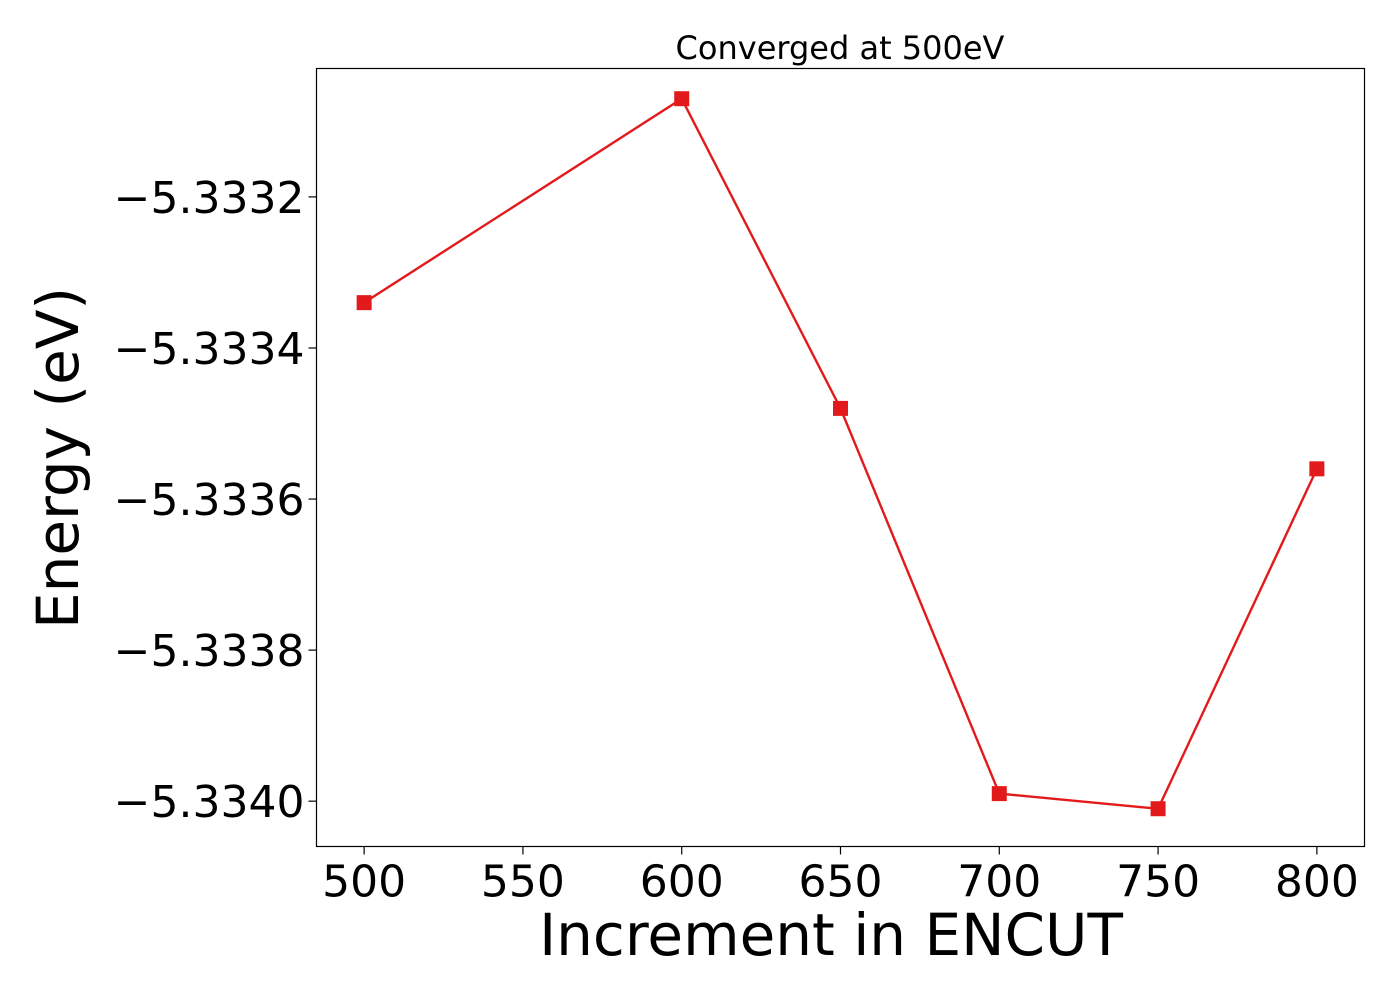 Image resolution: width=1400 pixels, height=1000 pixels. What do you see at coordinates (1158, 882) in the screenshot?
I see `x-tick-label: 750` at bounding box center [1158, 882].